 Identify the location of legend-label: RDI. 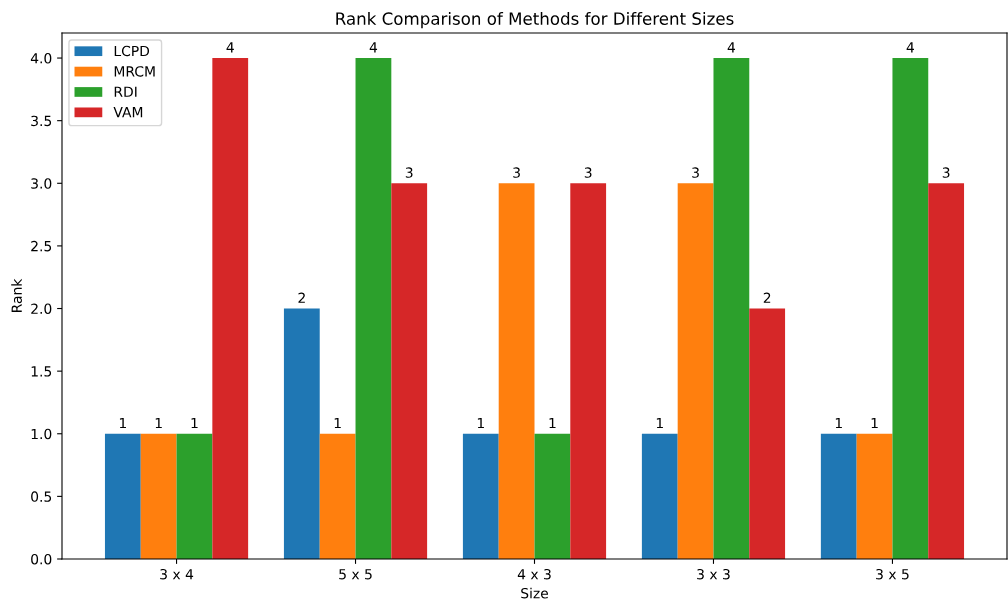
(125, 91).